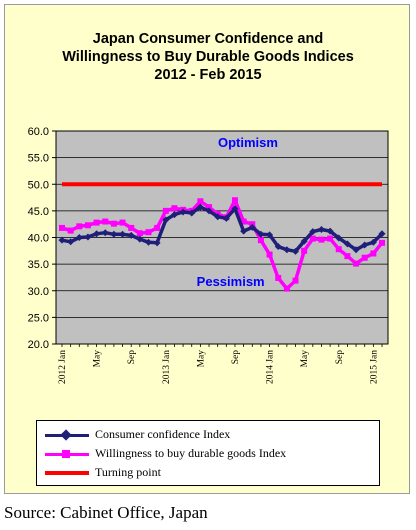  I want to click on legend-label-willingness: Willingness to buy durable goods Index, so click(191, 453).